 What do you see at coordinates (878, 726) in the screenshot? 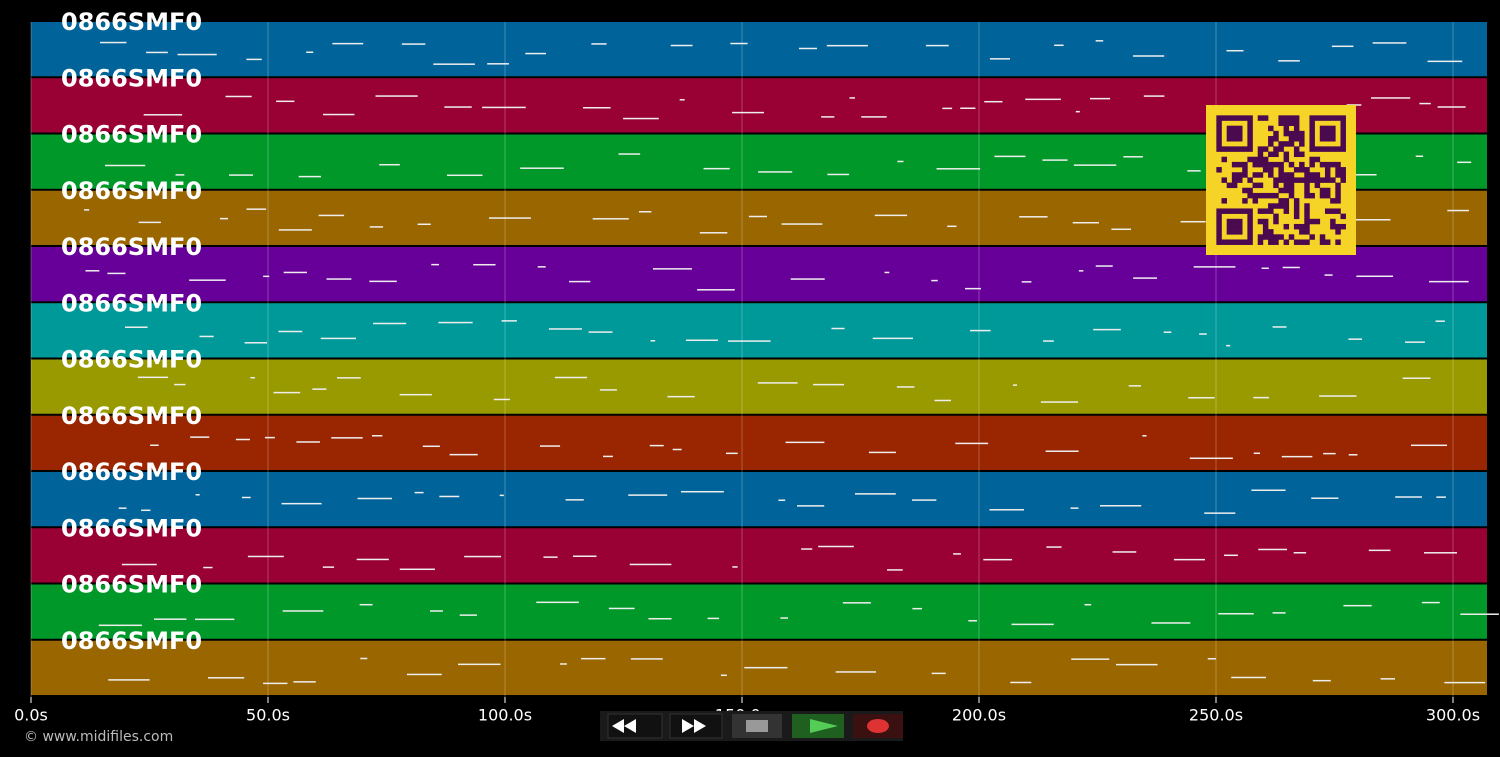
I see `record-button` at bounding box center [878, 726].